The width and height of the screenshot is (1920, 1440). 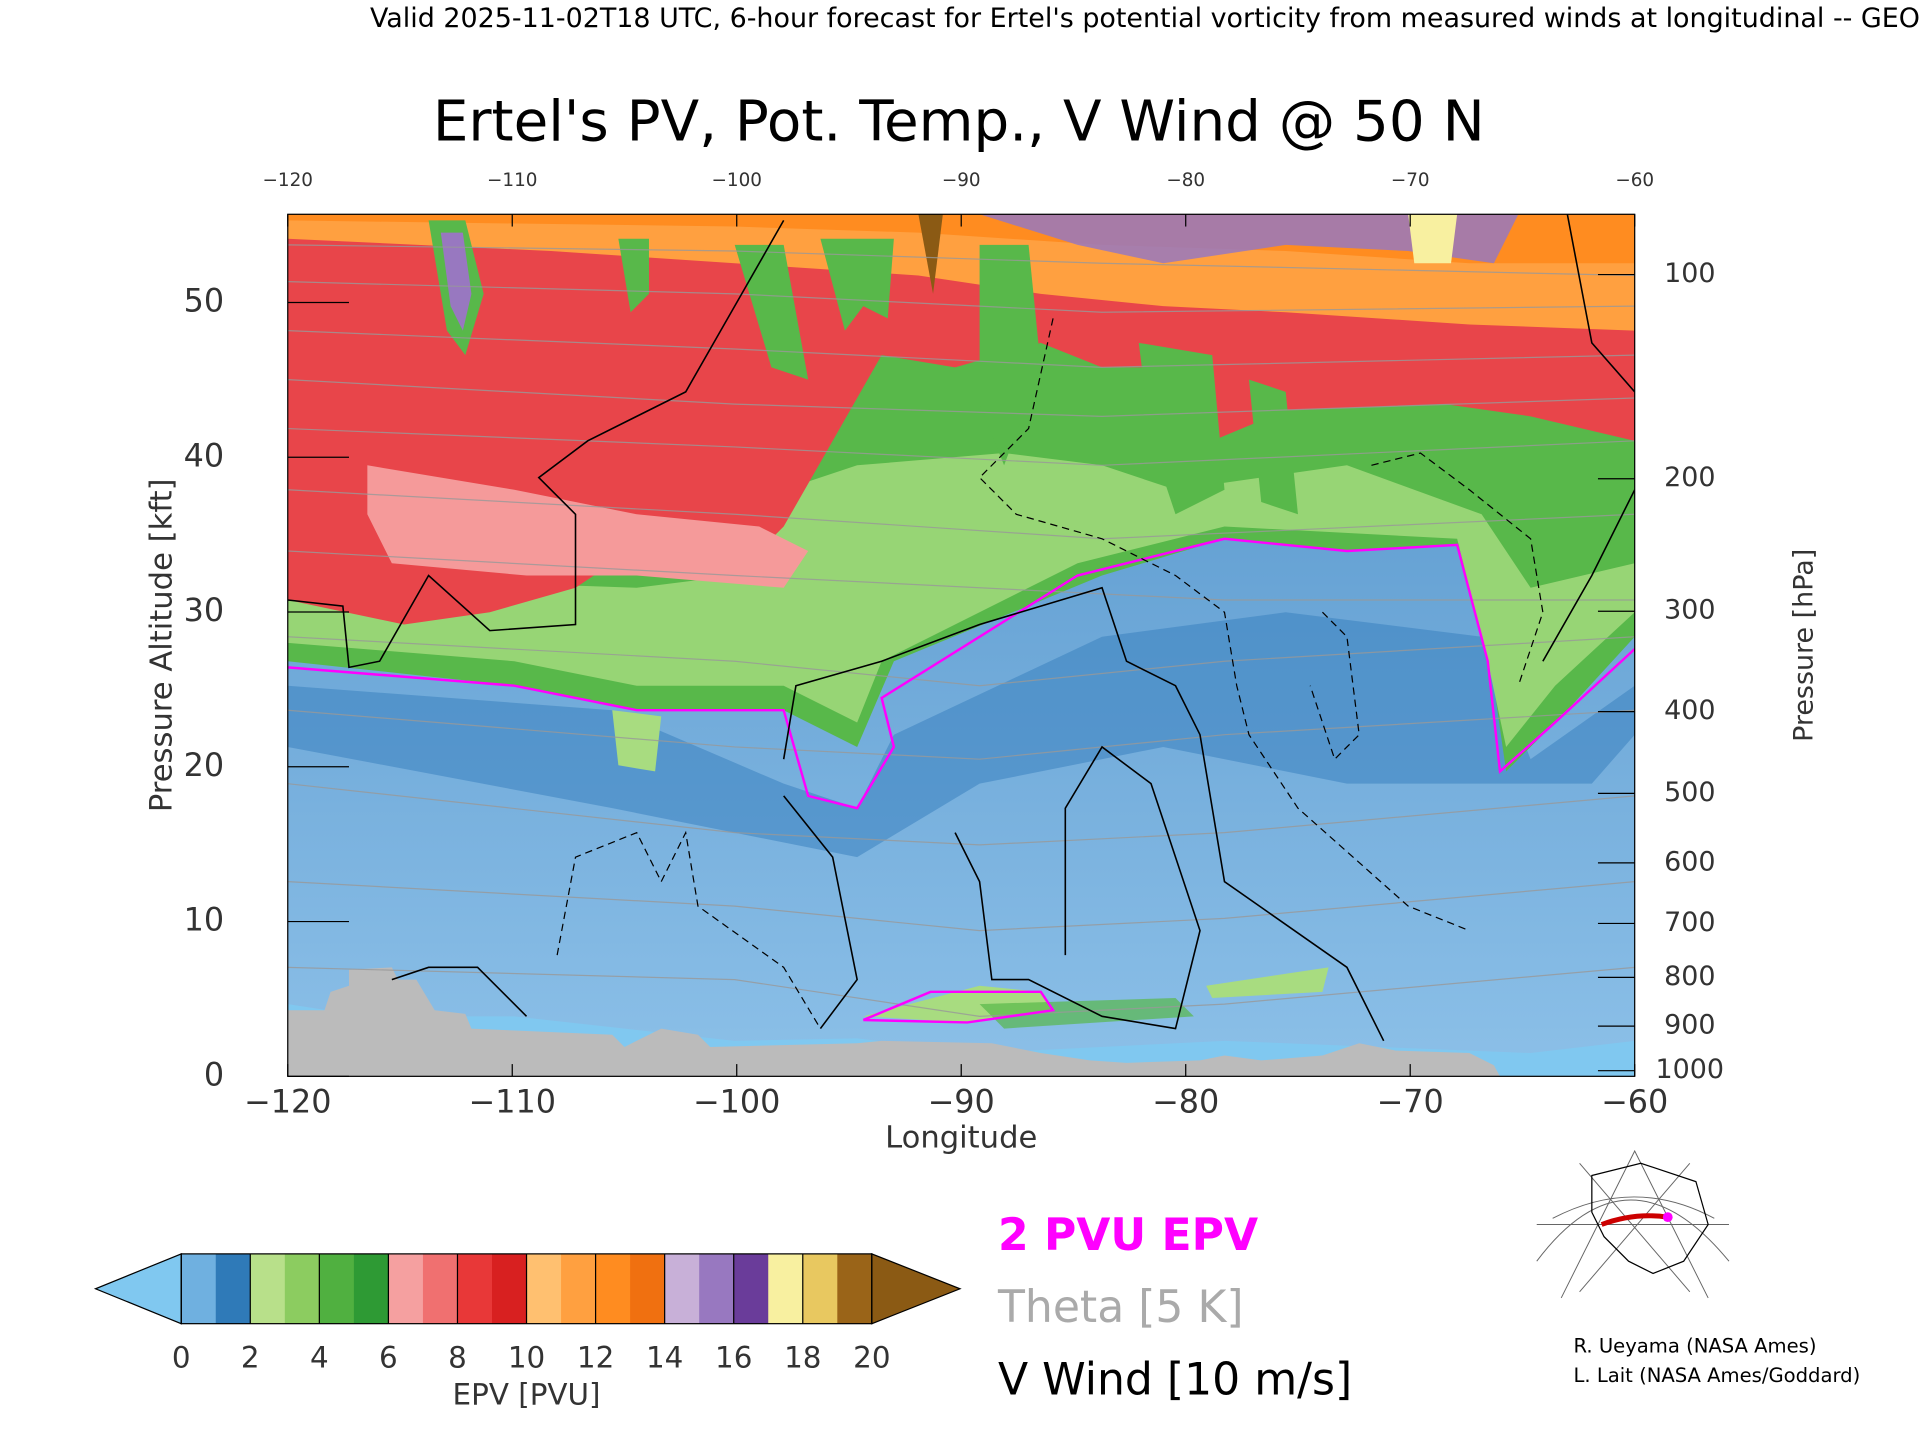 What do you see at coordinates (214, 1074) in the screenshot?
I see `y-tick-label: 0` at bounding box center [214, 1074].